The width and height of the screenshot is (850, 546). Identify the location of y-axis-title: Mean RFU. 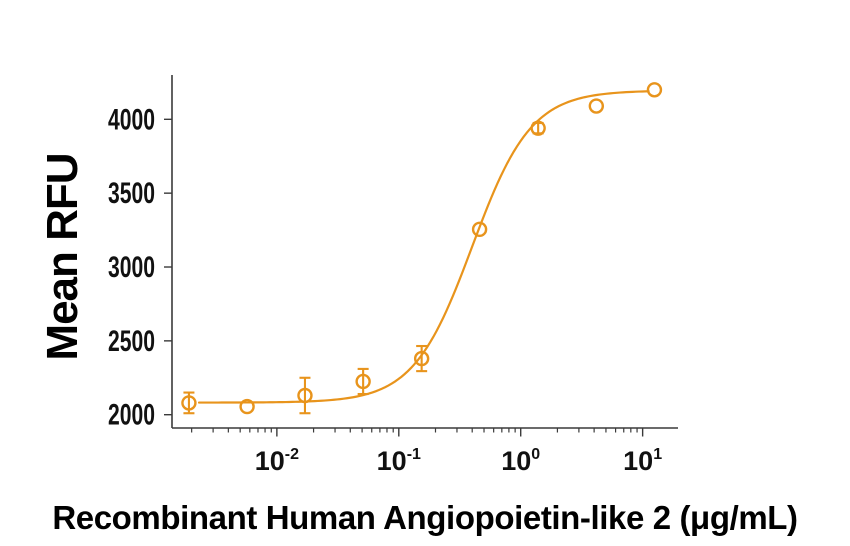
(62, 257).